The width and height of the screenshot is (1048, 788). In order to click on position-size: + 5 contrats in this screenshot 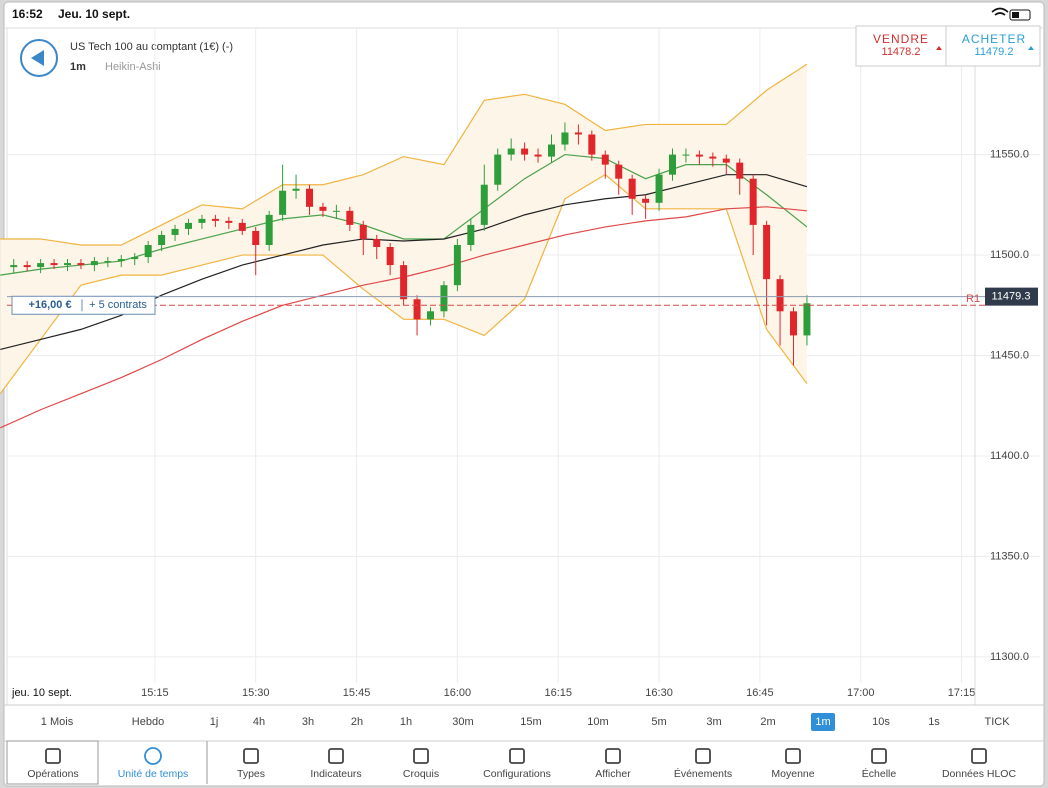, I will do `click(118, 305)`.